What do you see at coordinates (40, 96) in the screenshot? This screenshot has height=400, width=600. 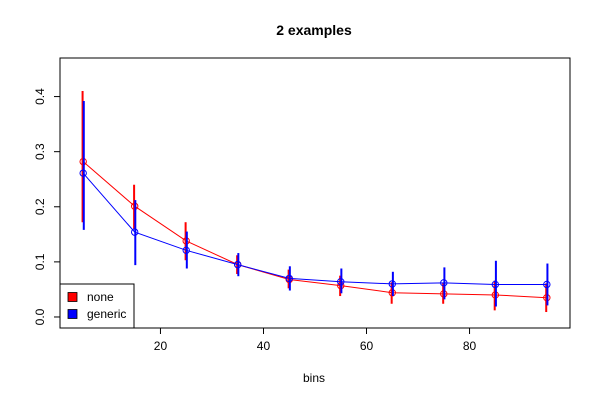 I see `y-tick-label: 0.4` at bounding box center [40, 96].